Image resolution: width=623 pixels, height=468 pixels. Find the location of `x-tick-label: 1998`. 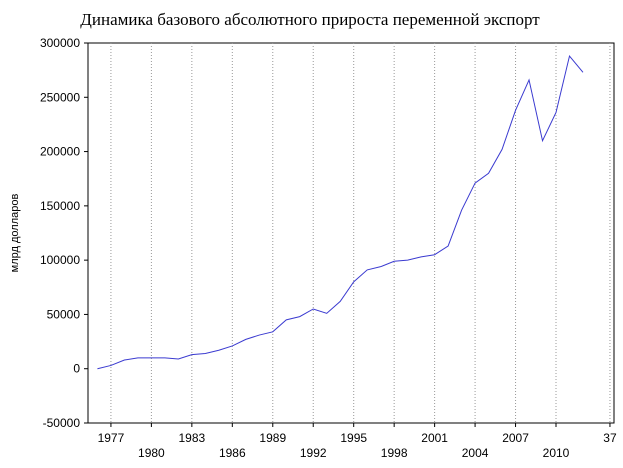

x-tick-label: 1998 is located at coordinates (394, 453).